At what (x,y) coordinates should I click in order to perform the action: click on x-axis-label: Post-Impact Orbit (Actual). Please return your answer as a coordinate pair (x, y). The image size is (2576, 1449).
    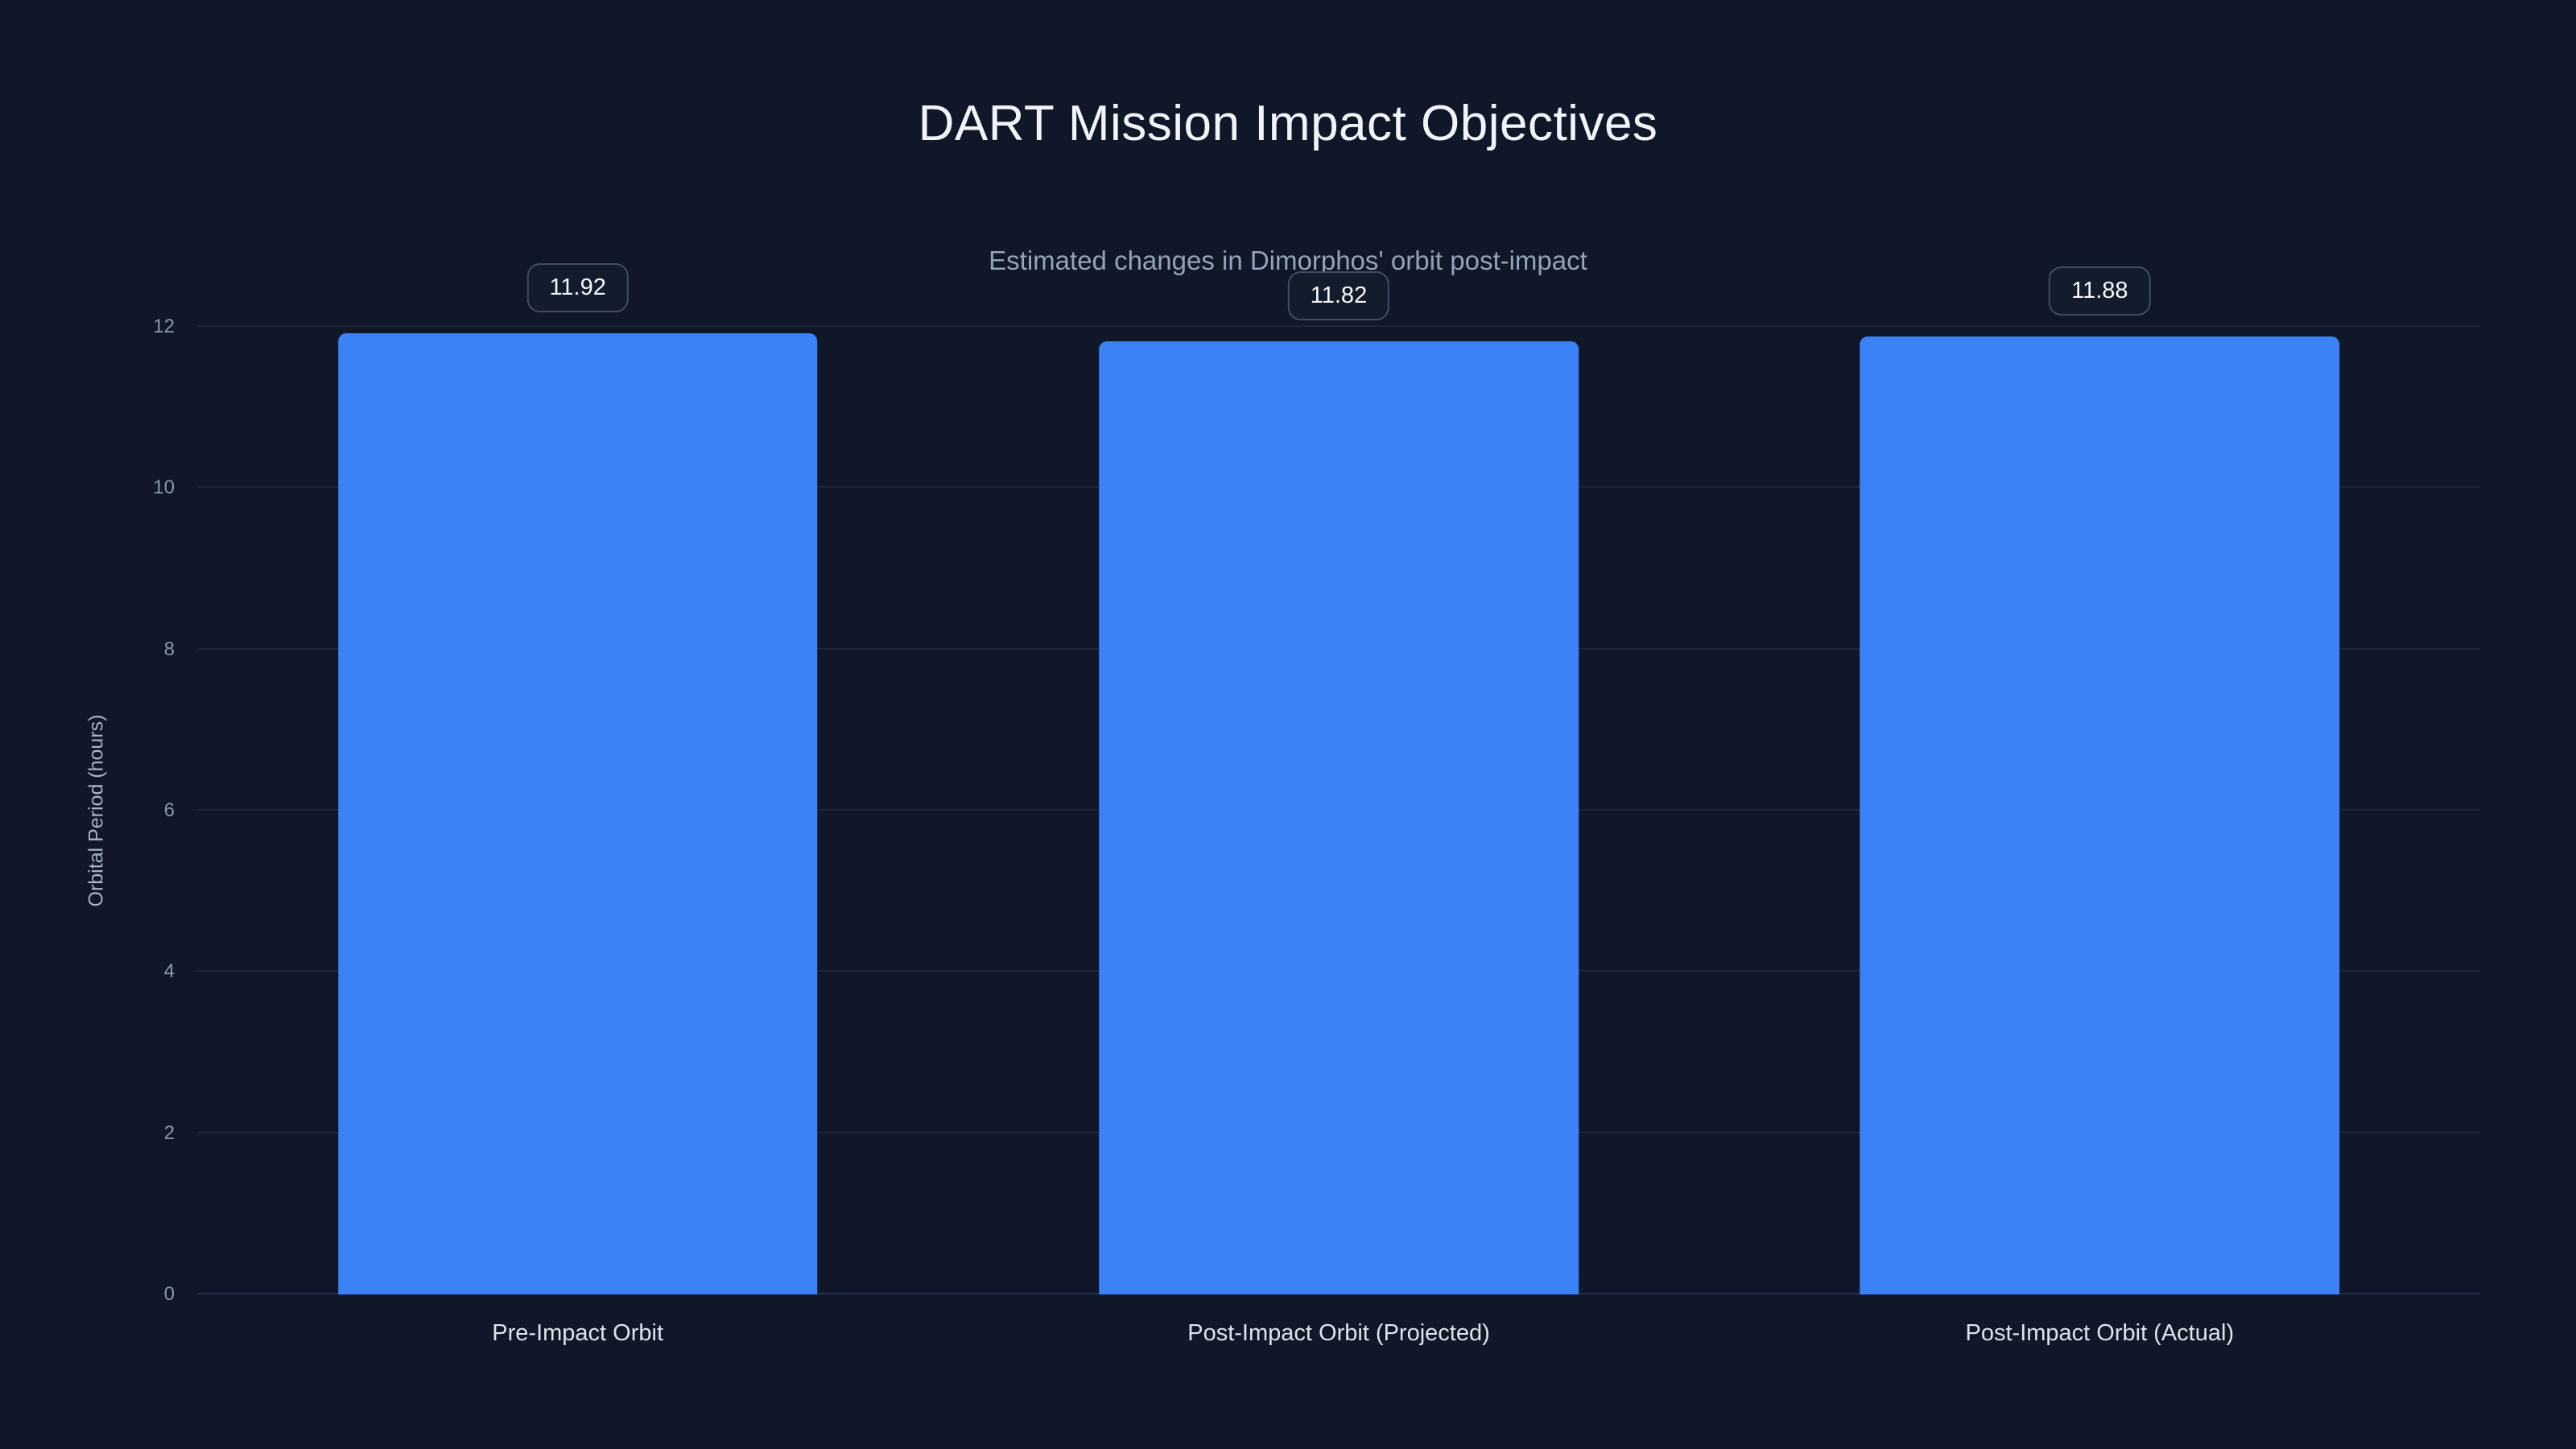
    Looking at the image, I should click on (2100, 1333).